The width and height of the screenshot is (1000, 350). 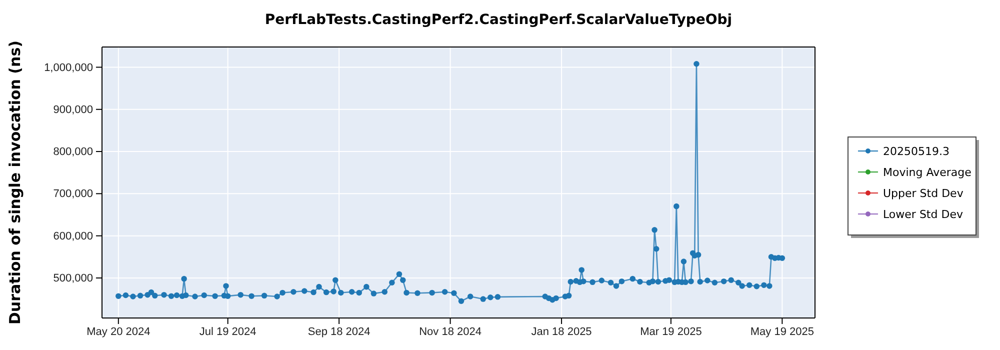 I want to click on legend-label: Lower Std Dev, so click(x=923, y=214).